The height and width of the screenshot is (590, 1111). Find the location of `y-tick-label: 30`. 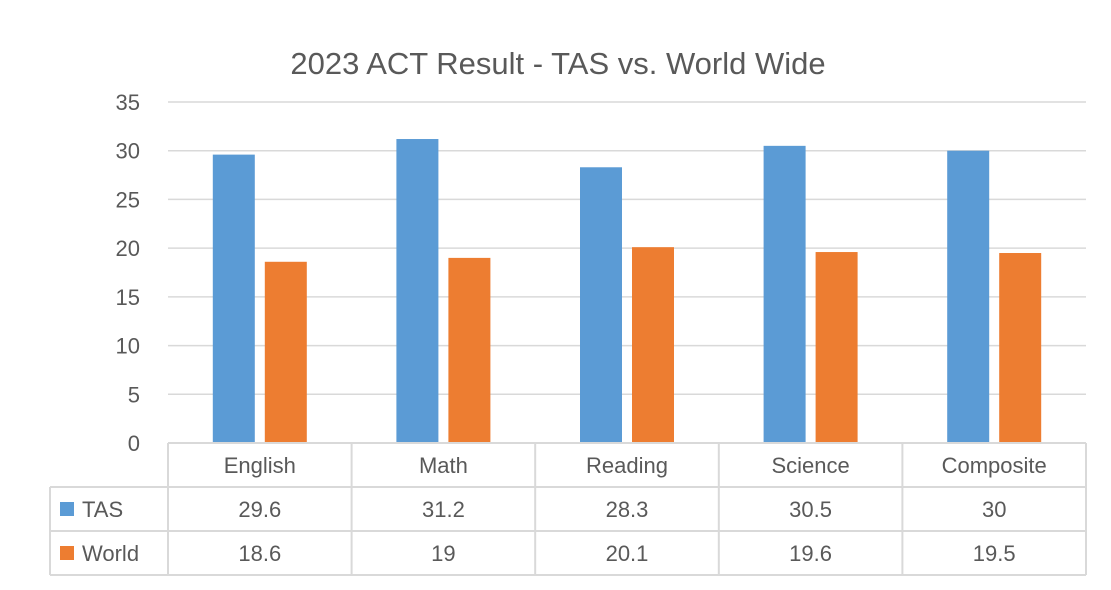

y-tick-label: 30 is located at coordinates (128, 151).